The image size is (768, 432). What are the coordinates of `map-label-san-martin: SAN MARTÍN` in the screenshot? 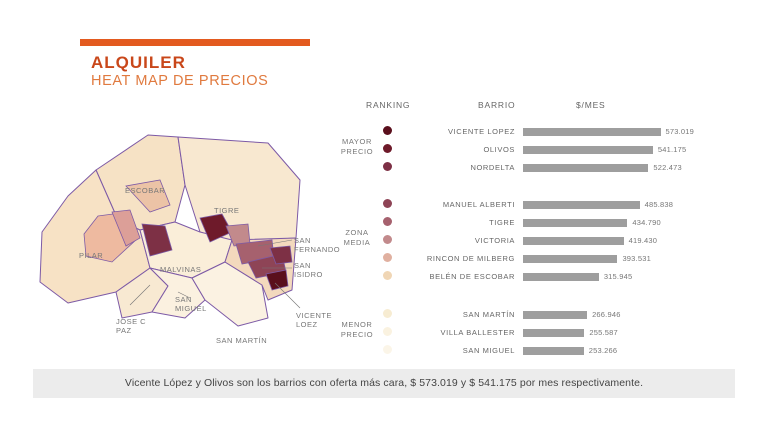 It's located at (241, 340).